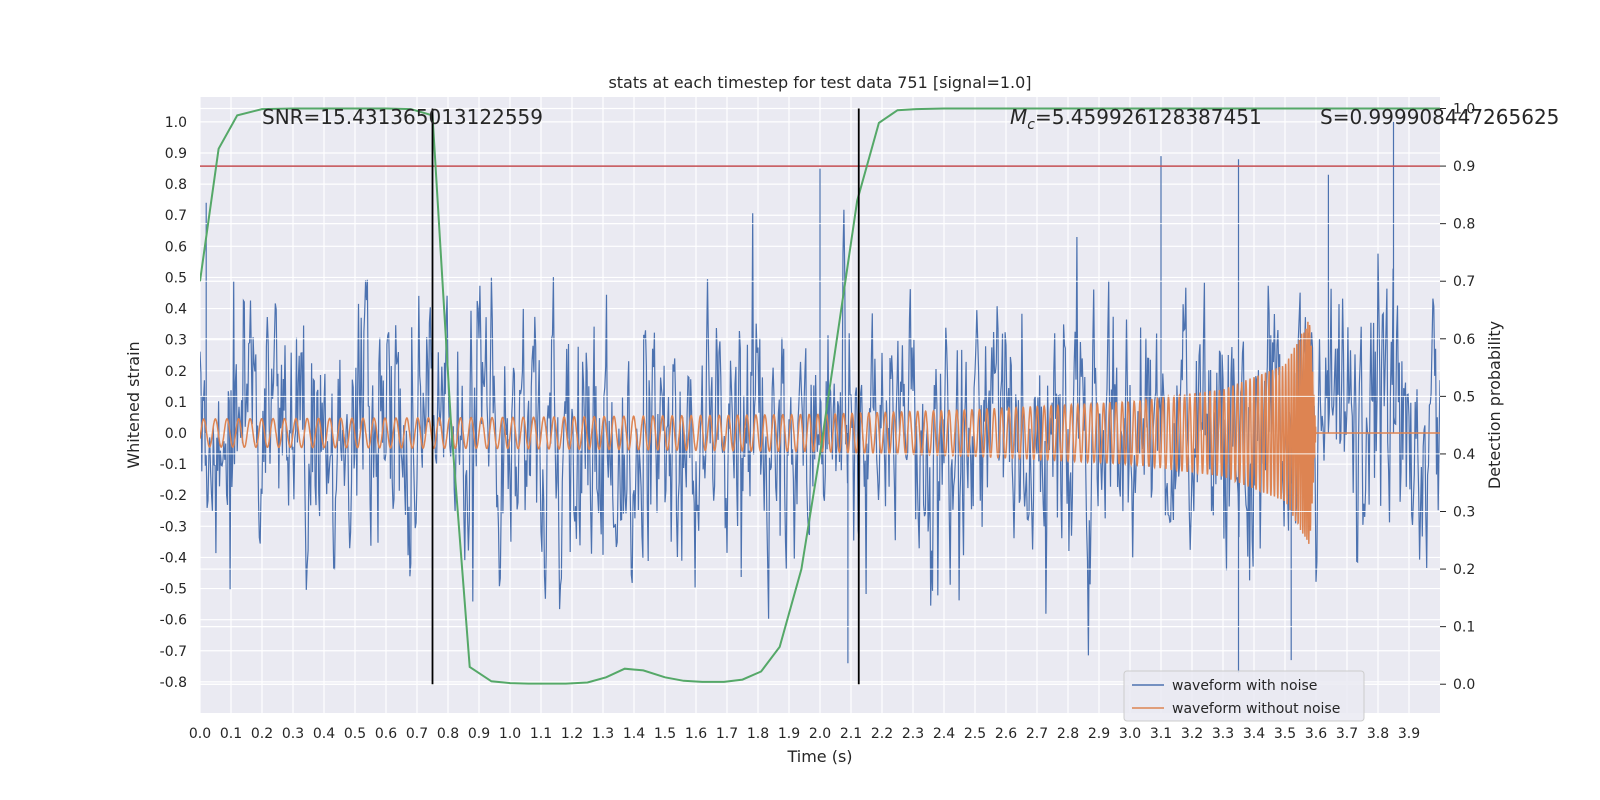  What do you see at coordinates (402, 117) in the screenshot?
I see `snr-annotation: SNR=15.431365013122559` at bounding box center [402, 117].